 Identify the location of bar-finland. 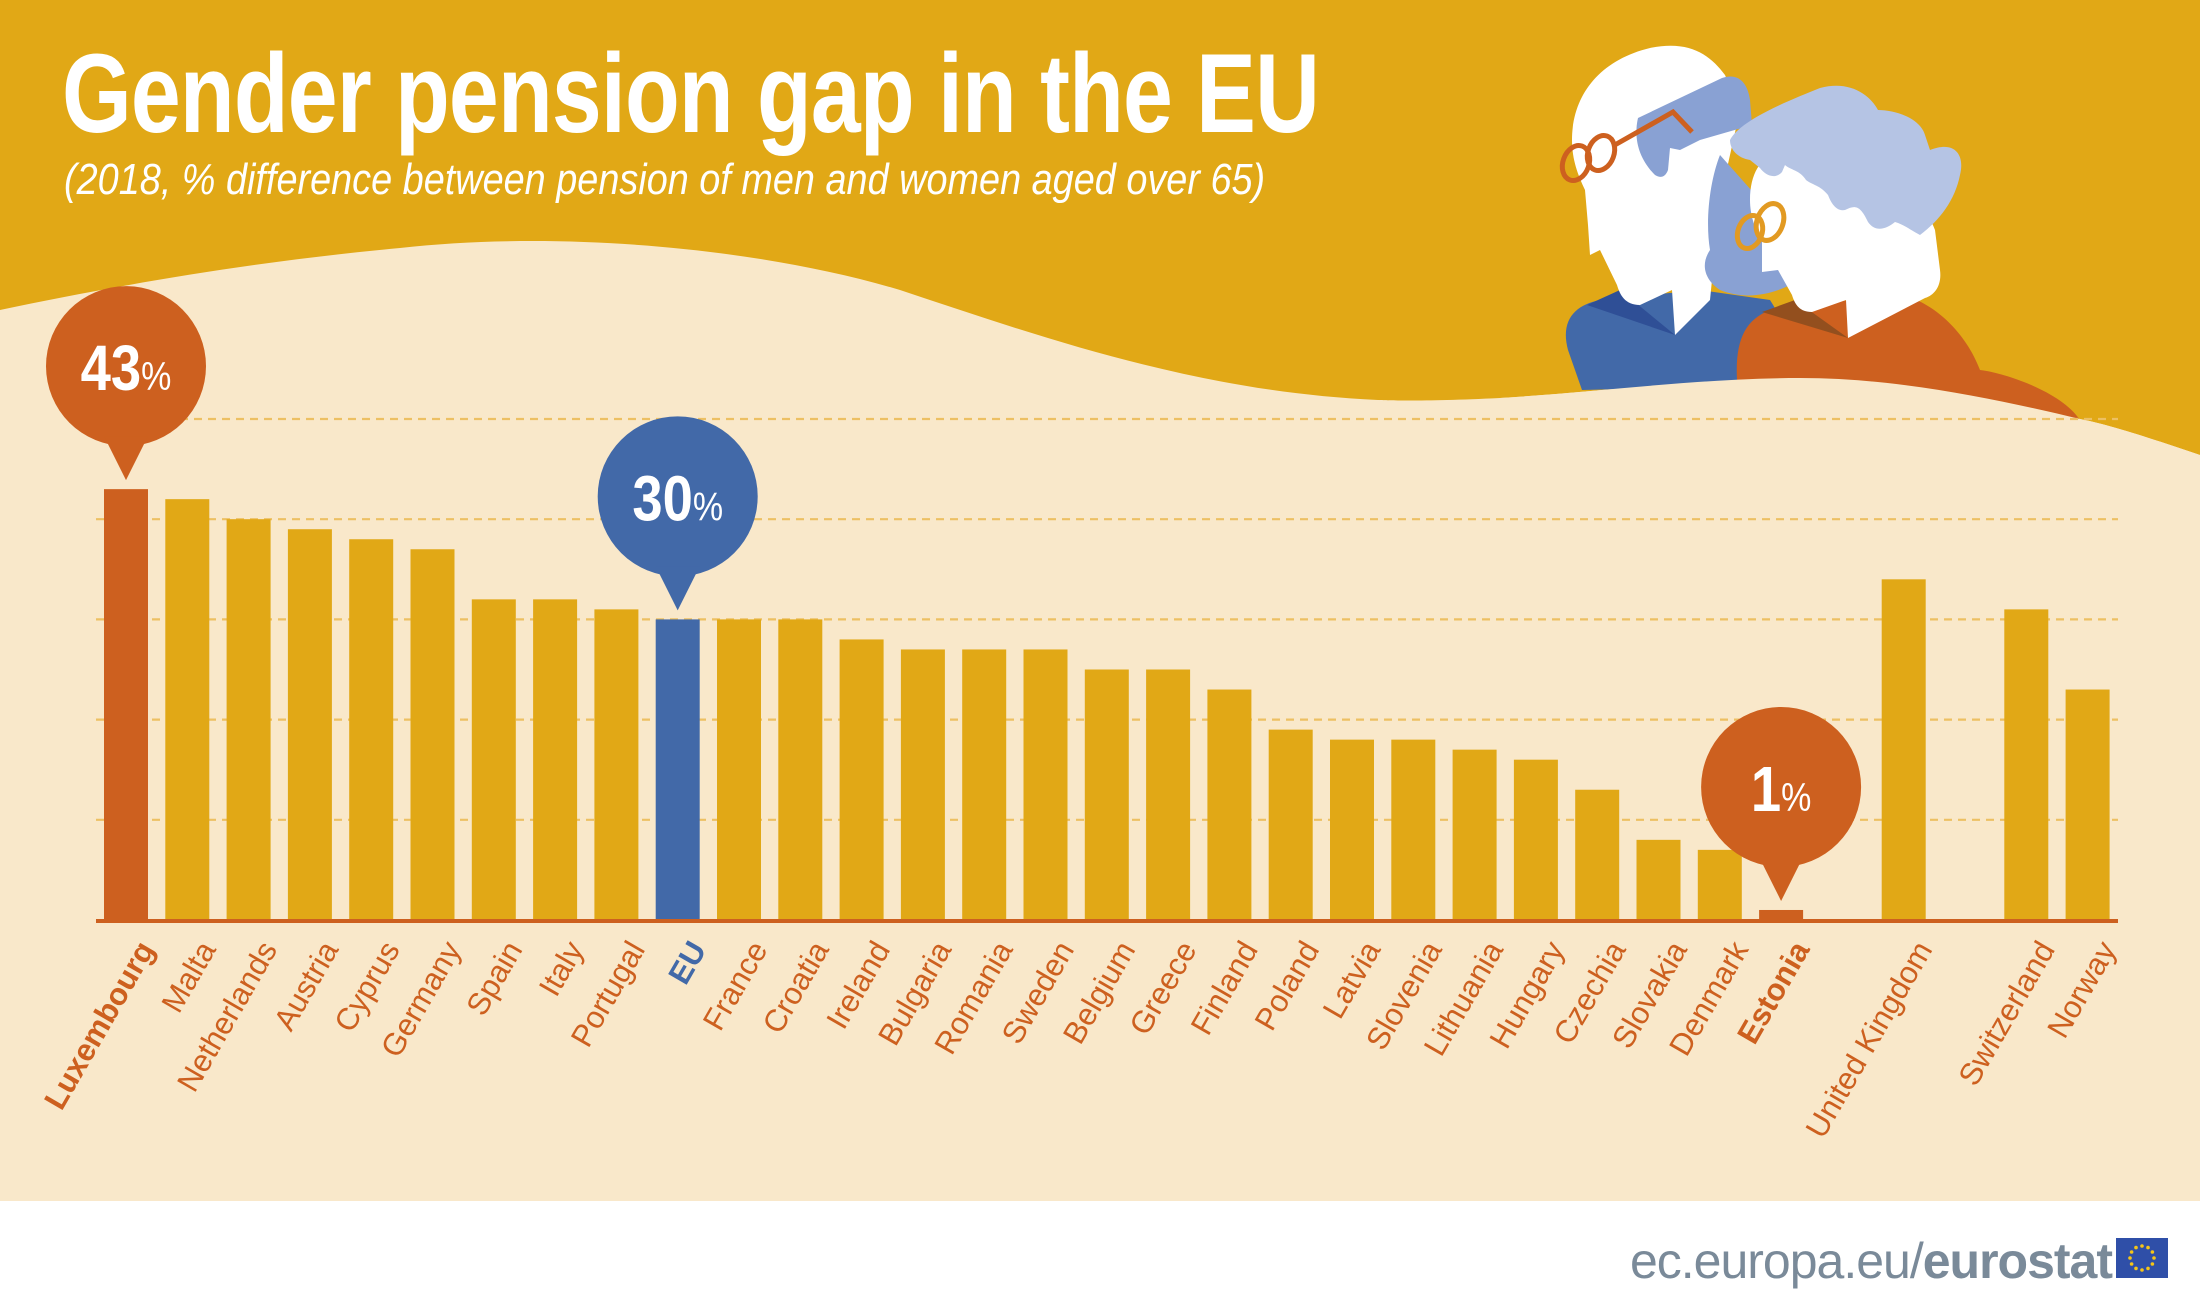
(1229, 804).